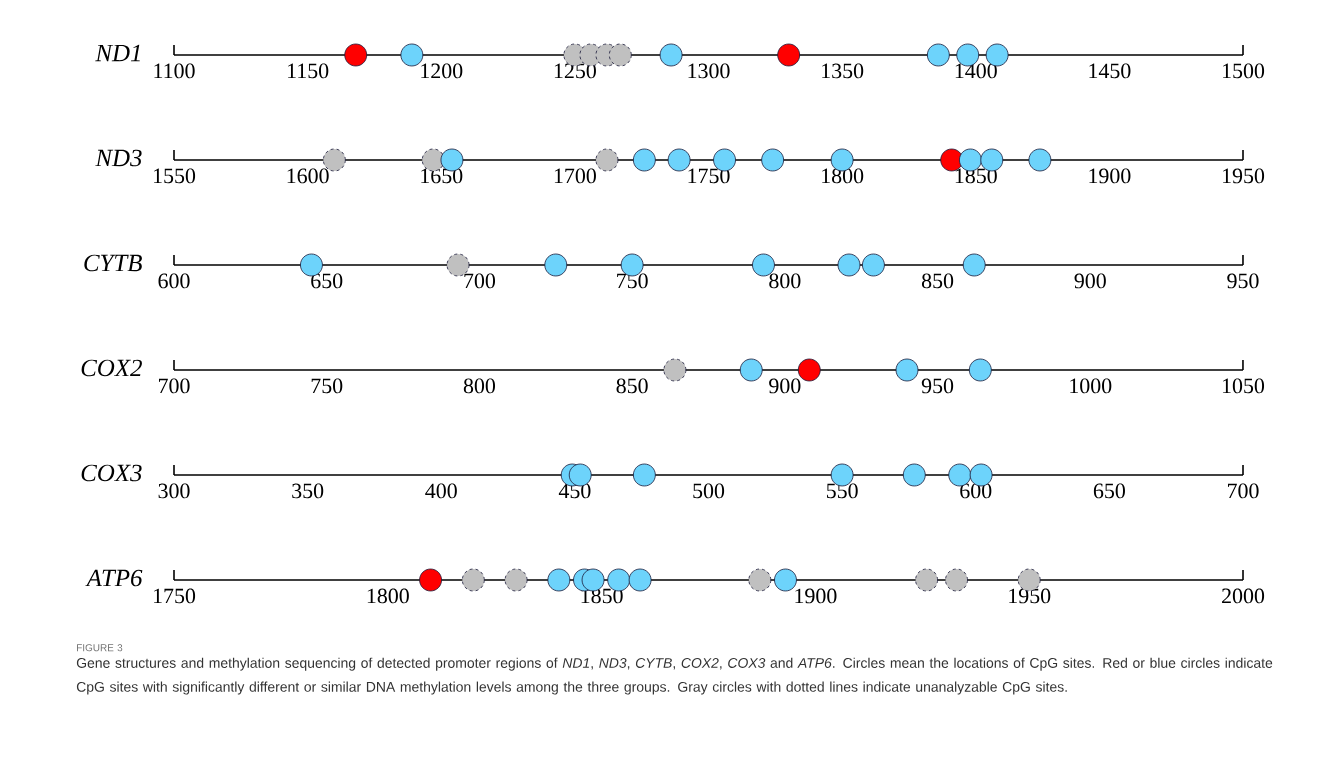 This screenshot has height=762, width=1325. Describe the element at coordinates (442, 71) in the screenshot. I see `x-tick-label: 1200` at that location.